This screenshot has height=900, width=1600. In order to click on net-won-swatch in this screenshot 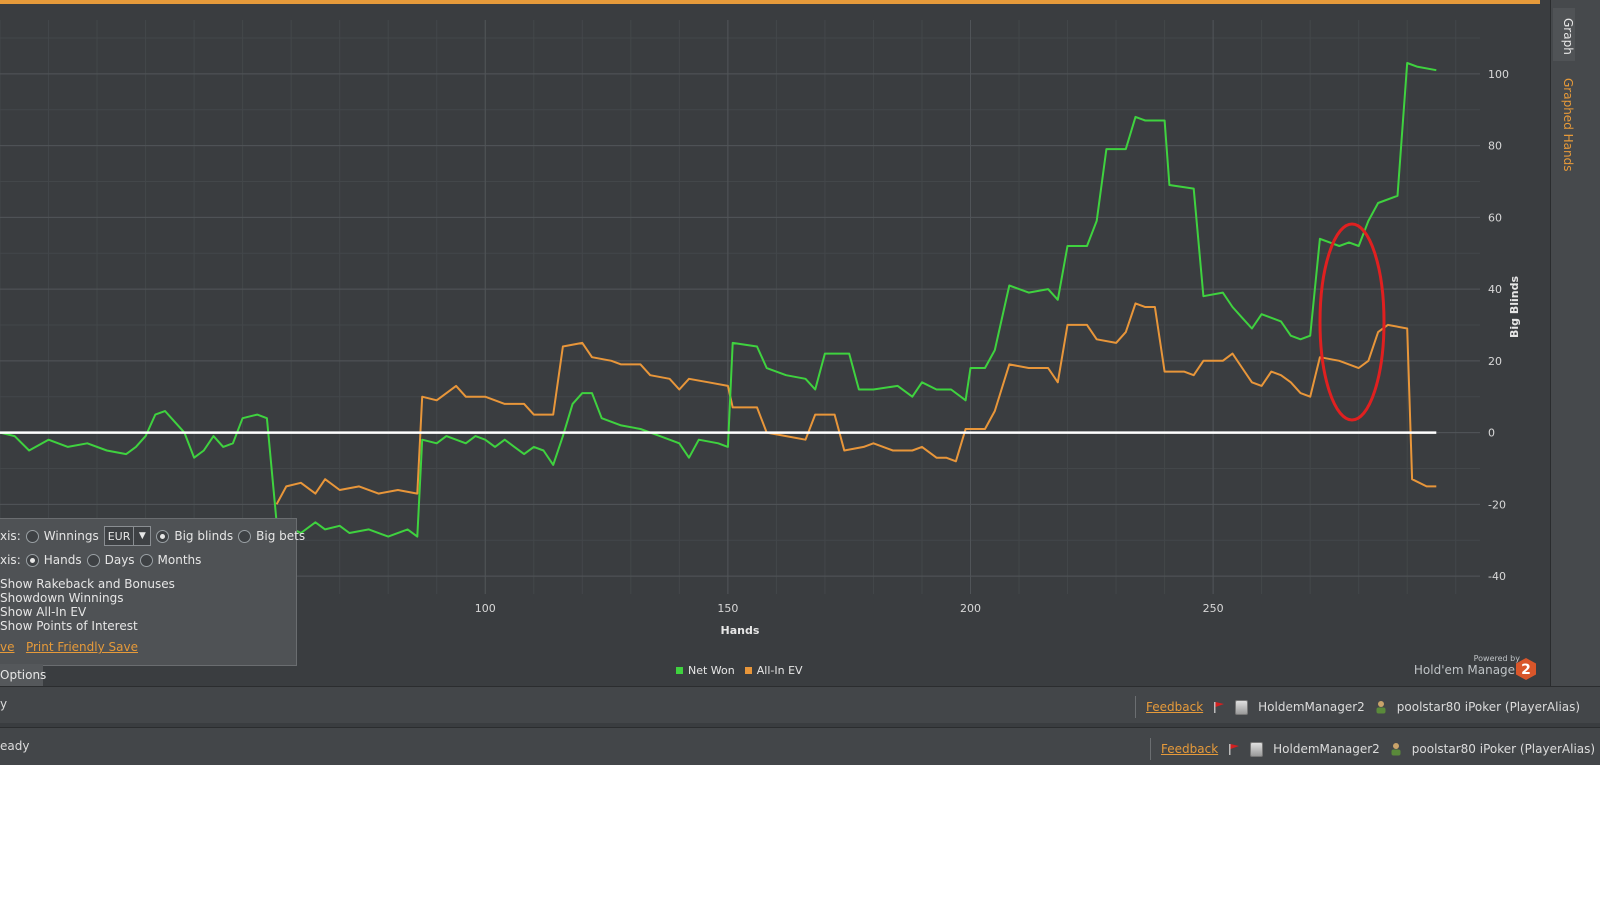, I will do `click(679, 670)`.